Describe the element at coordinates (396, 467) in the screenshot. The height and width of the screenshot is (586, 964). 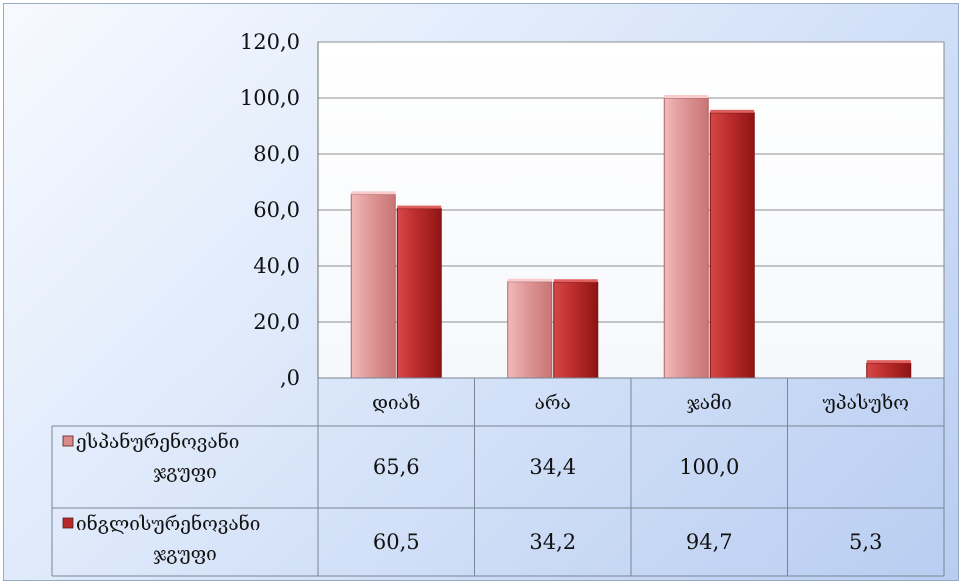
I see `data-label: 65,6` at that location.